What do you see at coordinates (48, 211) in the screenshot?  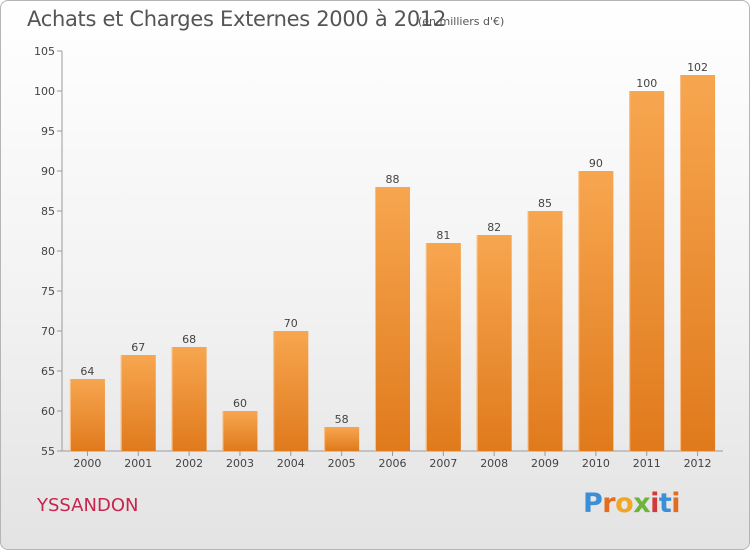 I see `y-tick-label: 85` at bounding box center [48, 211].